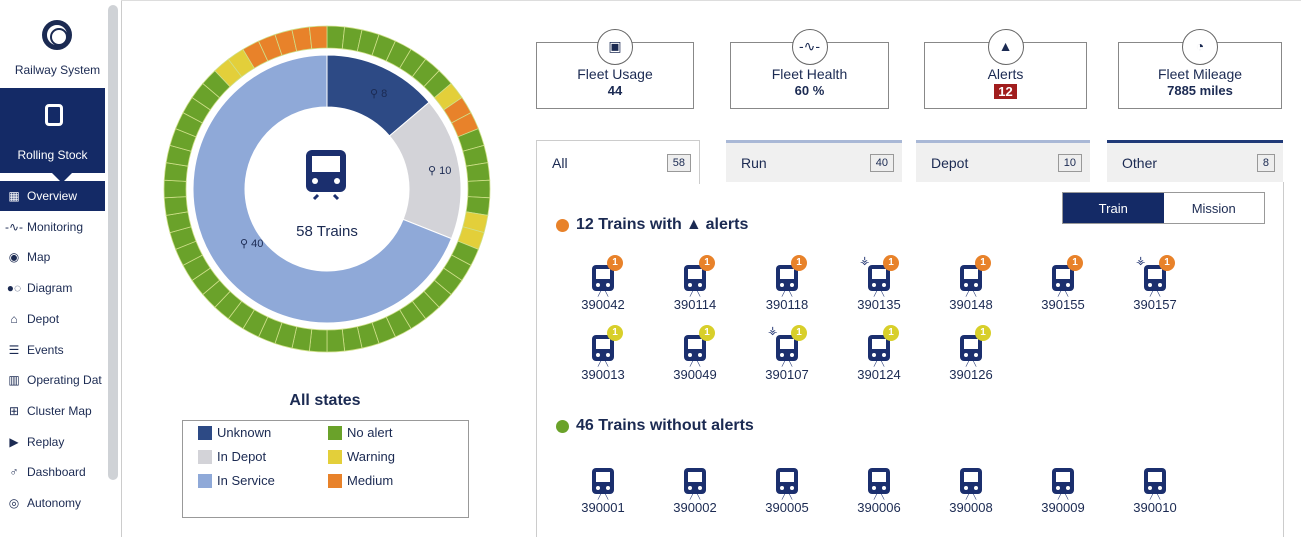  What do you see at coordinates (971, 353) in the screenshot?
I see `train-item: ╱ ╲ 1 390126` at bounding box center [971, 353].